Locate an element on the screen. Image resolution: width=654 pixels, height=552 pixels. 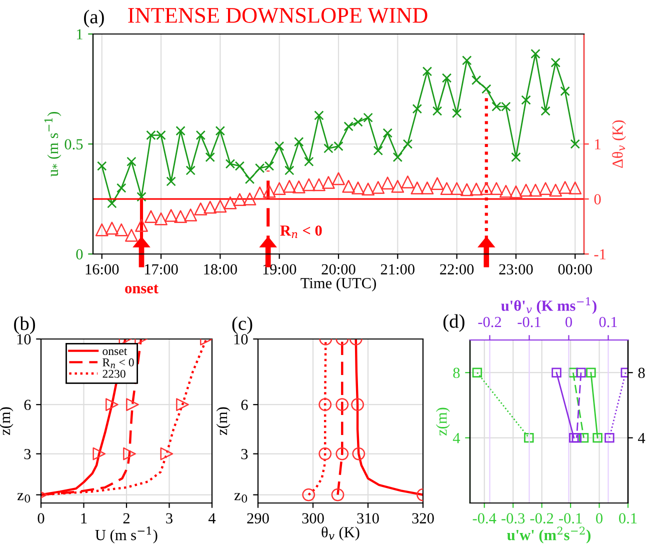
x-tick-label: 16:00 is located at coordinates (102, 269).